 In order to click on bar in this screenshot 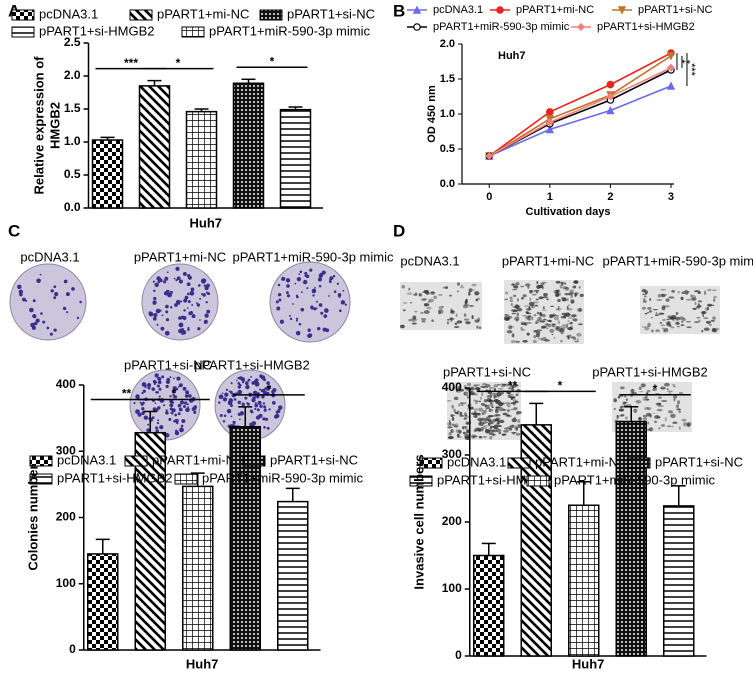, I will do `click(154, 147)`.